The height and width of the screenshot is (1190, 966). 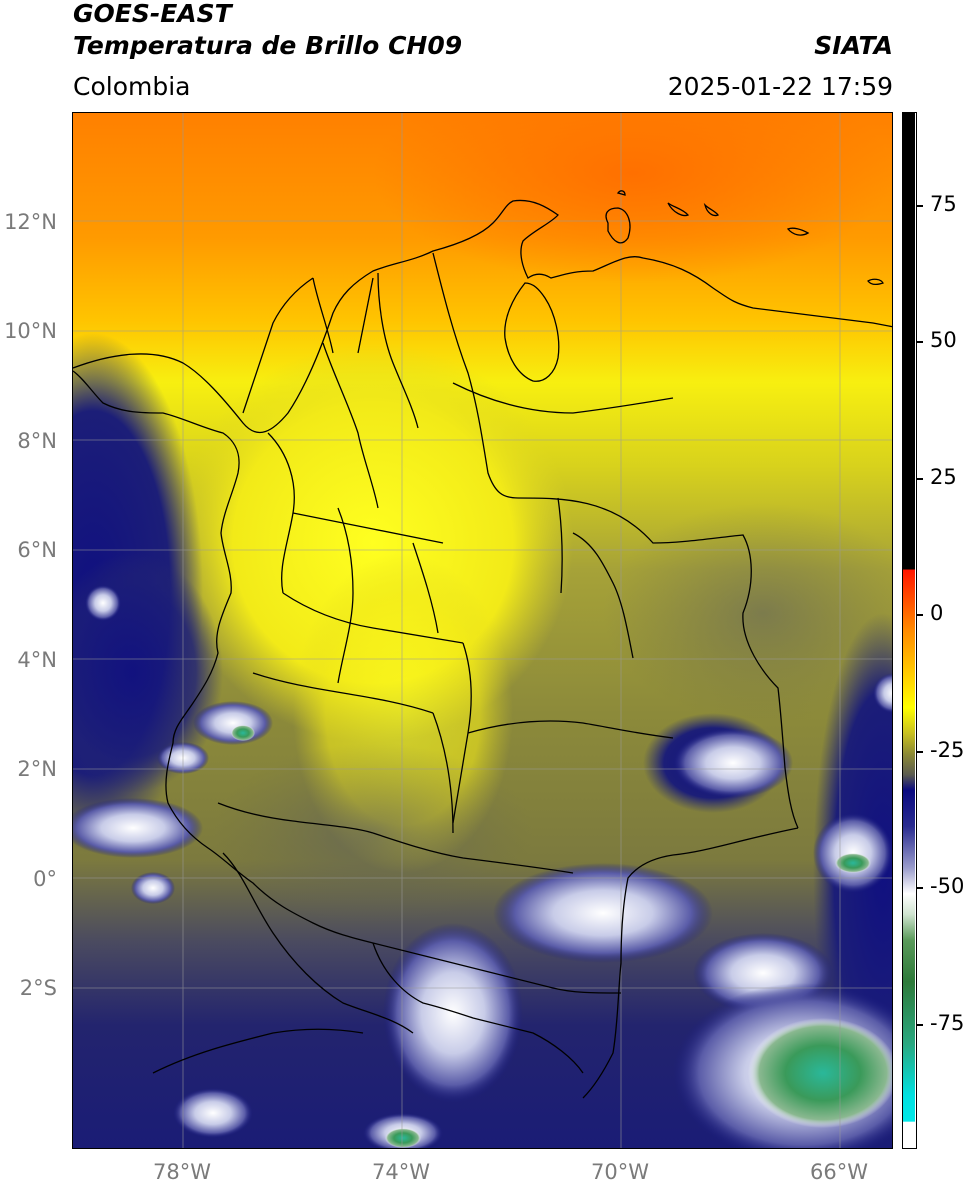 I want to click on lat-label-10n: 10°N, so click(x=30, y=331).